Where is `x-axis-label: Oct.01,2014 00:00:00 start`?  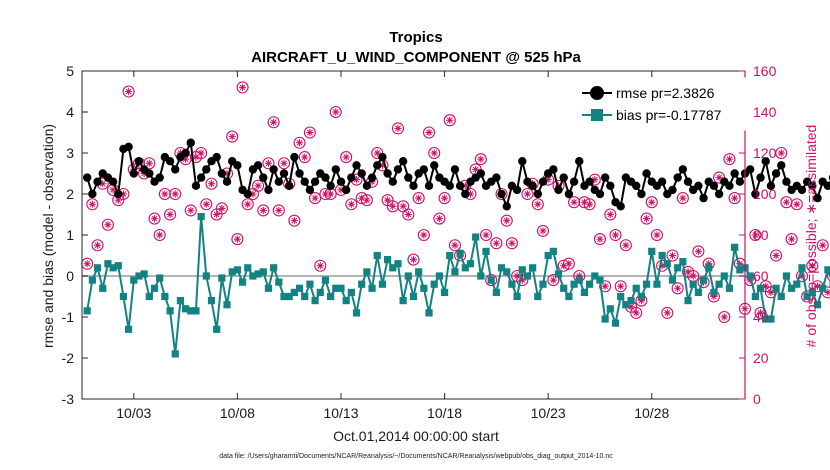 x-axis-label: Oct.01,2014 00:00:00 start is located at coordinates (416, 436).